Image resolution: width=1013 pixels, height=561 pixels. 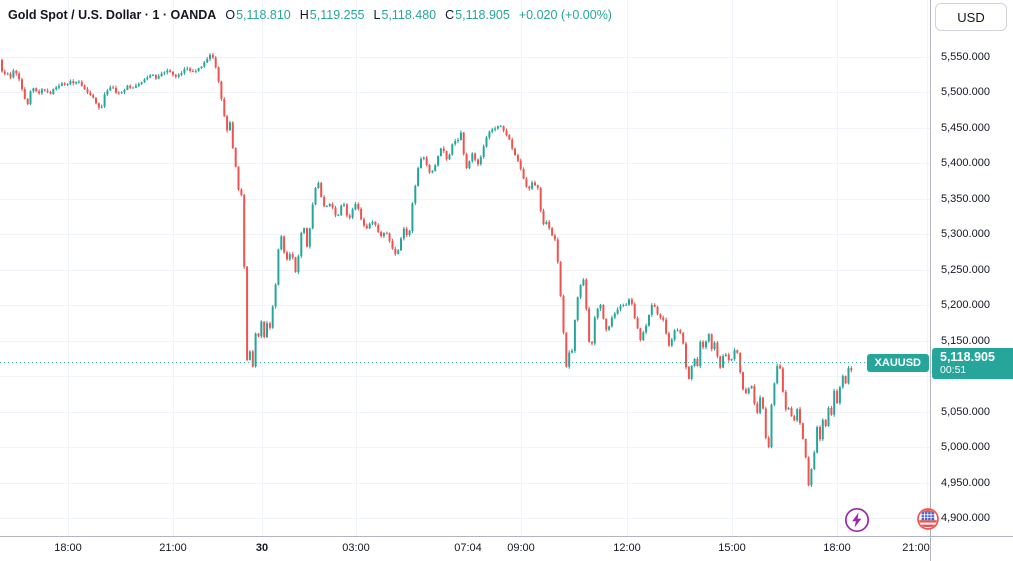 I want to click on change-value: +0.020 (+0.00%), so click(x=565, y=15).